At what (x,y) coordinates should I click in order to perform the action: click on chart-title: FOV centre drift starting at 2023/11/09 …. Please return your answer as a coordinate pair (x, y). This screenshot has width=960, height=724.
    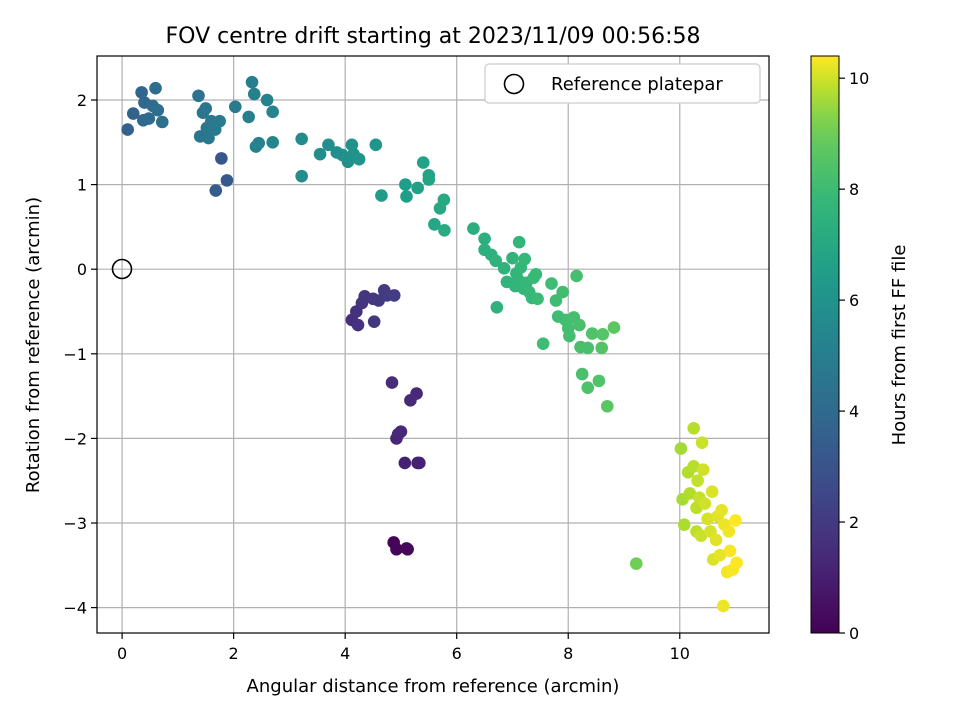
    Looking at the image, I should click on (433, 36).